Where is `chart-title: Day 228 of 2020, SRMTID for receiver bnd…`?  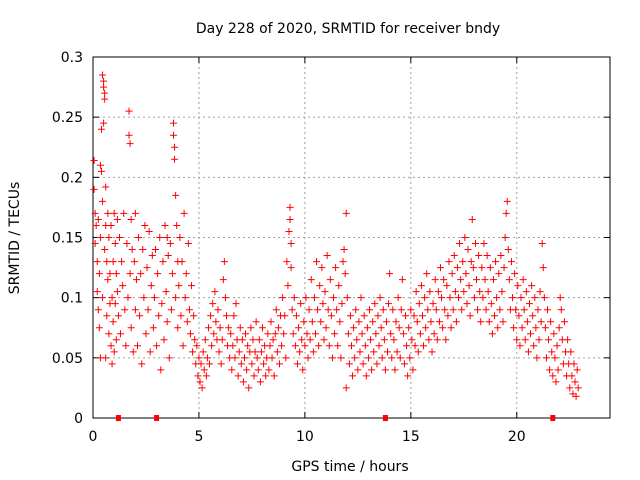
chart-title: Day 228 of 2020, SRMTID for receiver bnd… is located at coordinates (348, 29).